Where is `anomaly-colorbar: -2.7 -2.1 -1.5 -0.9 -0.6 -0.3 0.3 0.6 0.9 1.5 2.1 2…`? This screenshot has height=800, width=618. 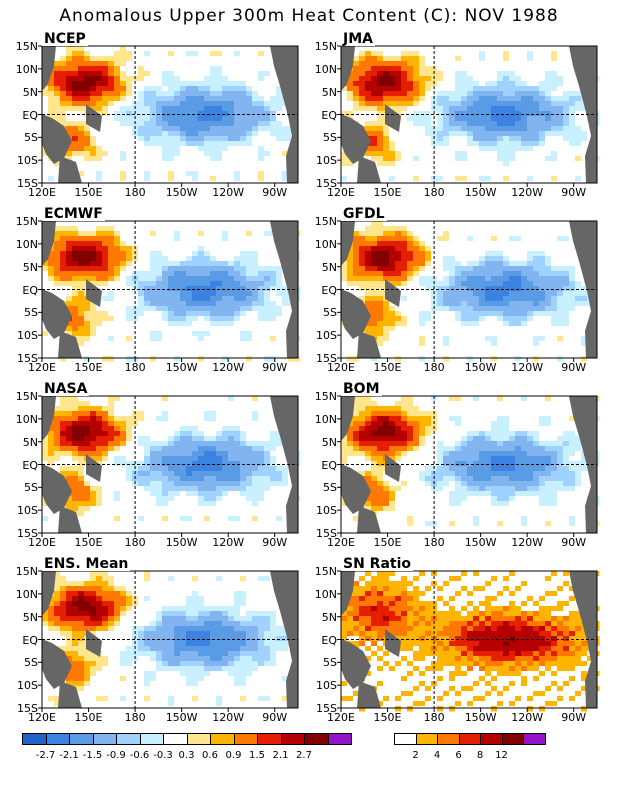 anomaly-colorbar: -2.7 -2.1 -1.5 -0.9 -0.6 -0.3 0.3 0.6 0.9 1.5 2.1 2… is located at coordinates (189, 749).